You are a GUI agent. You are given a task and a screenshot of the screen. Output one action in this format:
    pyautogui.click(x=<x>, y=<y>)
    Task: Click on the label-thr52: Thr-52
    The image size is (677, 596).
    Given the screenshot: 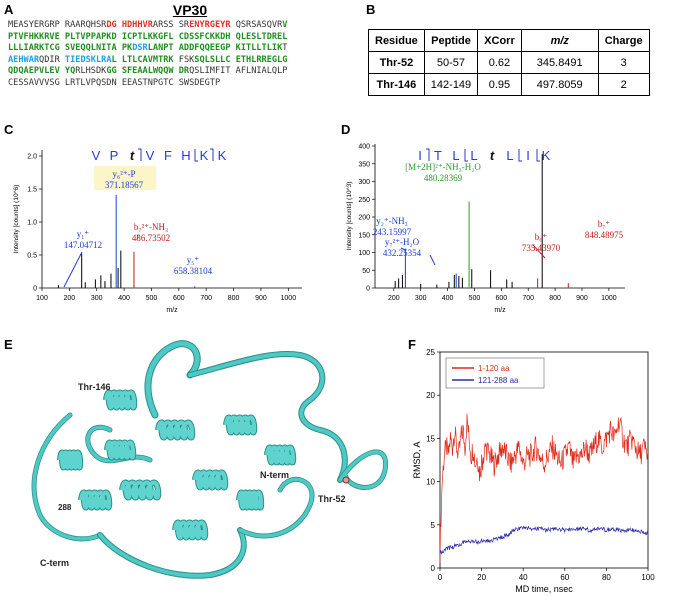 What is the action you would take?
    pyautogui.click(x=332, y=499)
    